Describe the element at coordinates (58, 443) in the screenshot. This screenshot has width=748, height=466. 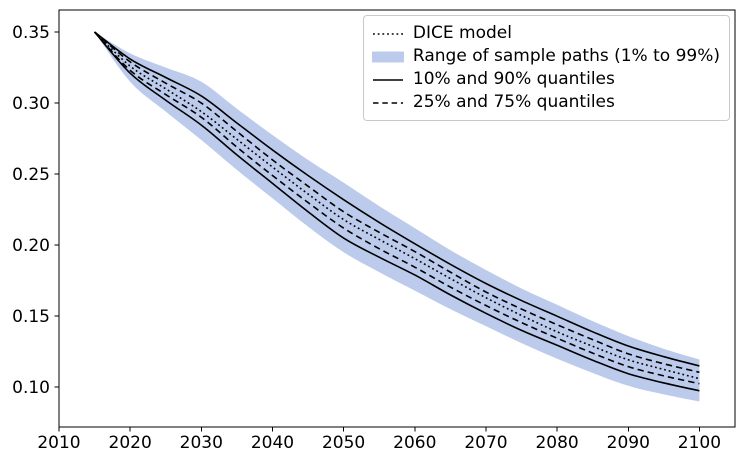
I see `x-tick-label-2010: 2010` at that location.